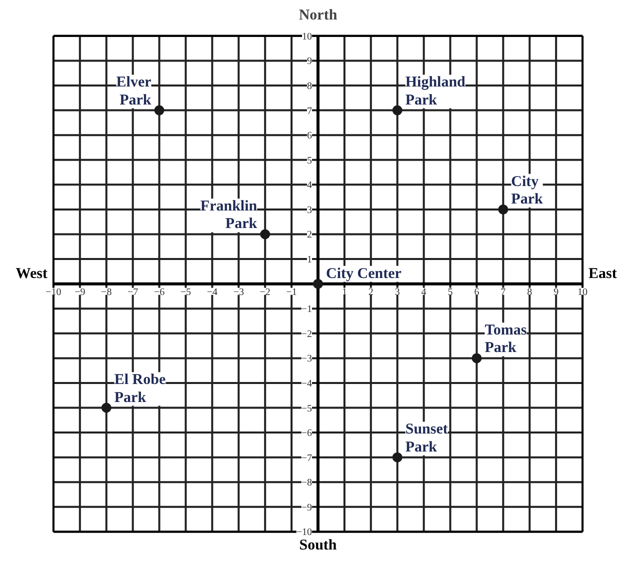 Image resolution: width=635 pixels, height=564 pixels. What do you see at coordinates (229, 215) in the screenshot?
I see `annotation: Franklin Park` at bounding box center [229, 215].